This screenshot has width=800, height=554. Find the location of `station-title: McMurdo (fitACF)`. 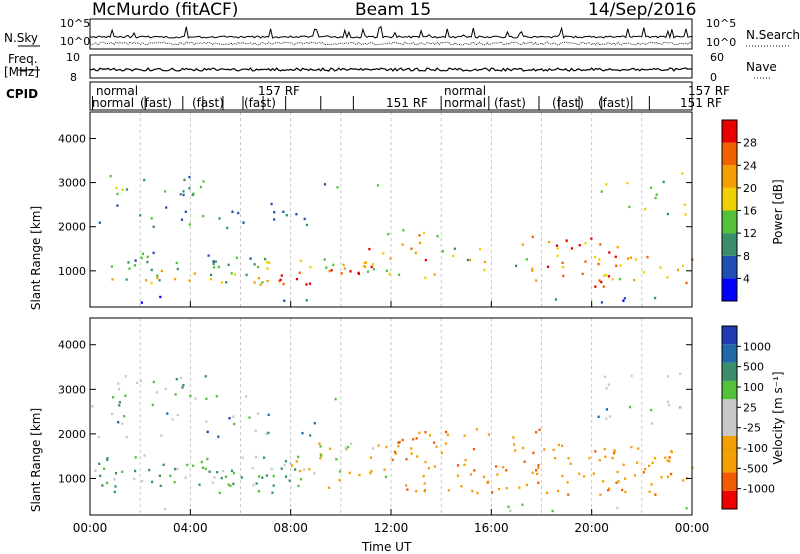

station-title: McMurdo (fitACF) is located at coordinates (165, 10).